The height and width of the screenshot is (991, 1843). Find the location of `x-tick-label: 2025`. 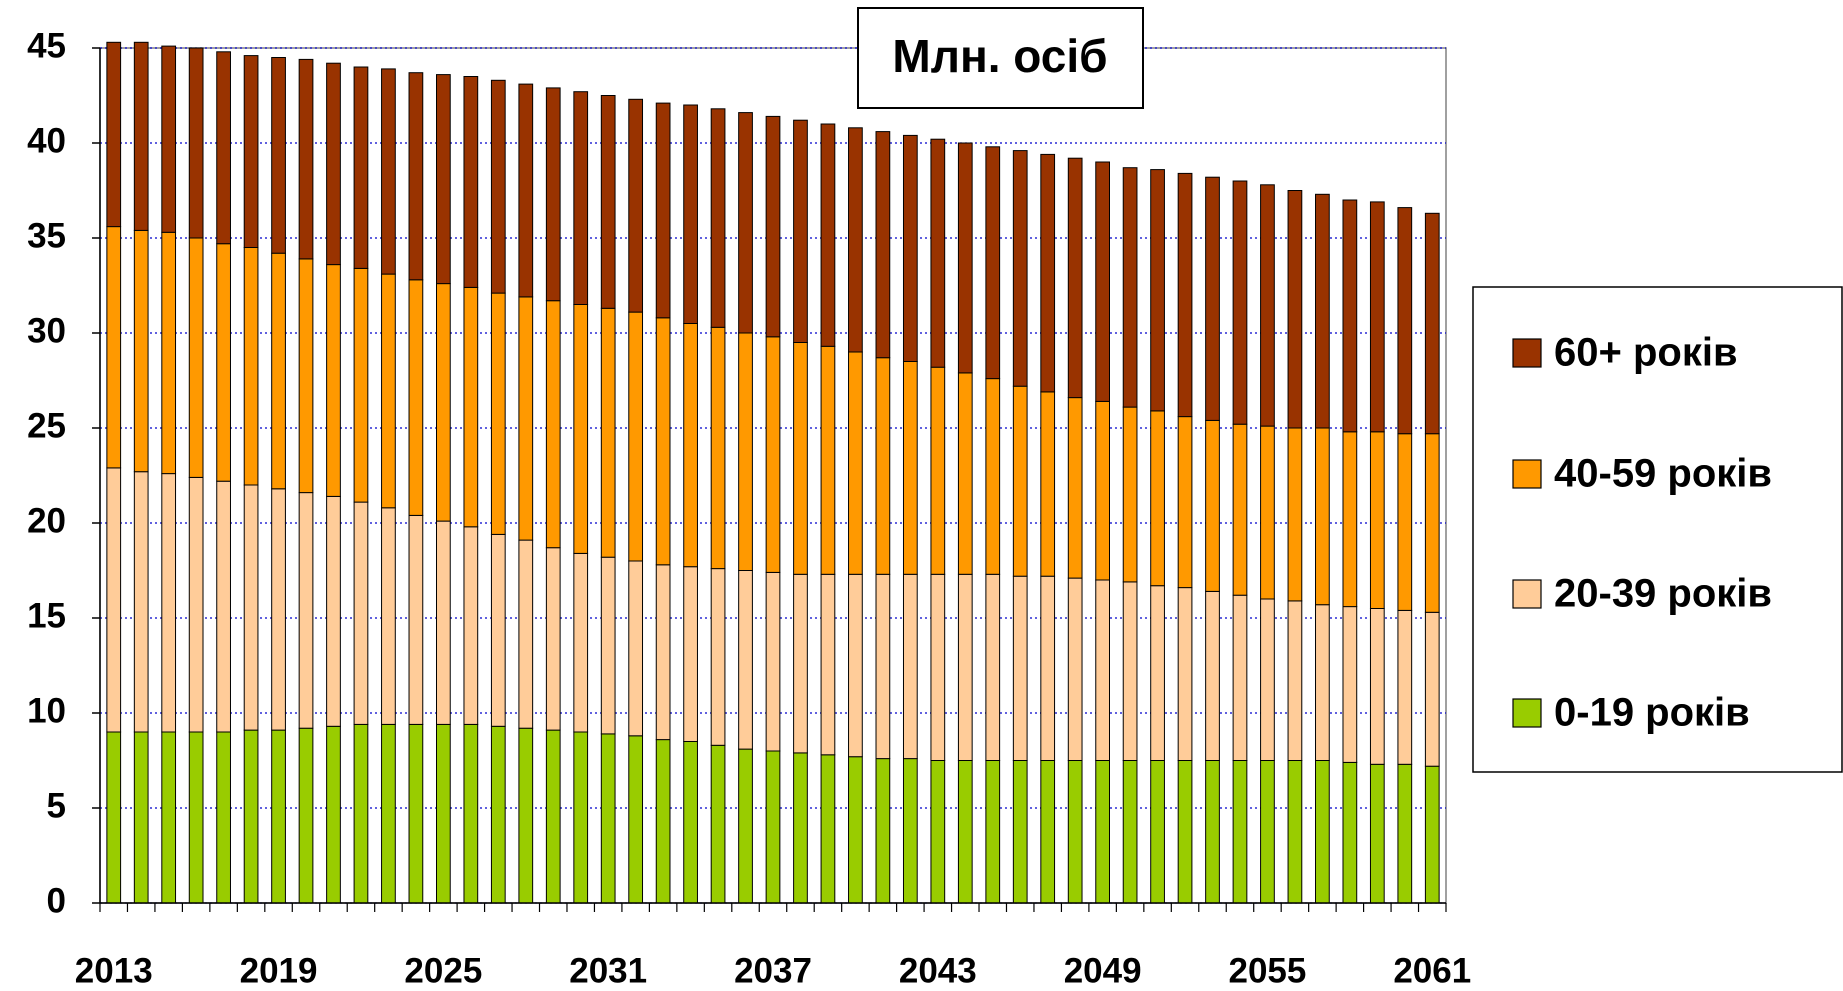

x-tick-label: 2025 is located at coordinates (443, 970).